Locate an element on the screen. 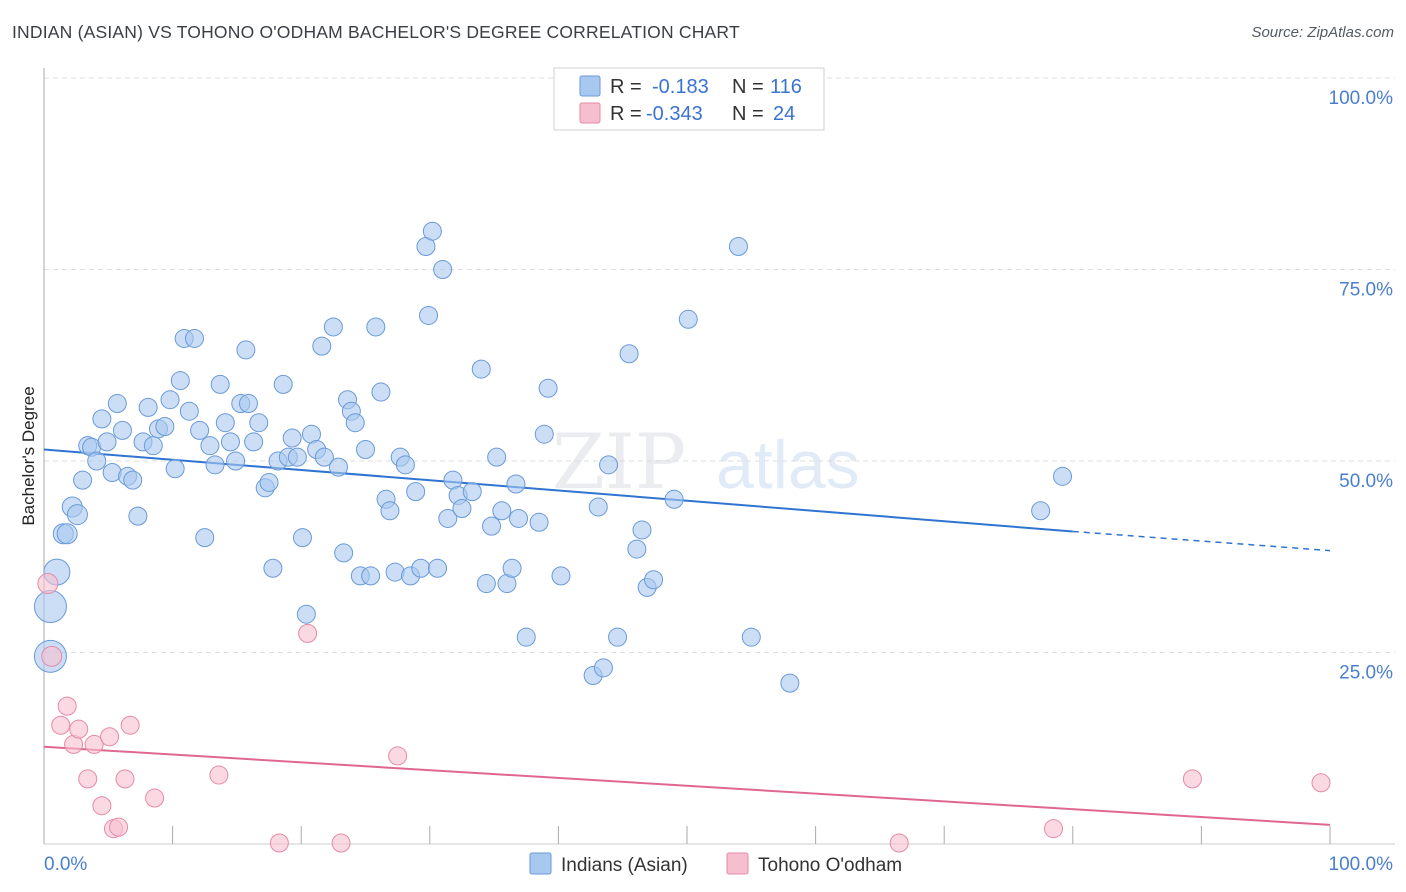 Image resolution: width=1406 pixels, height=892 pixels. series-legend: Indians (Asian) Tohono O'odham is located at coordinates (715, 864).